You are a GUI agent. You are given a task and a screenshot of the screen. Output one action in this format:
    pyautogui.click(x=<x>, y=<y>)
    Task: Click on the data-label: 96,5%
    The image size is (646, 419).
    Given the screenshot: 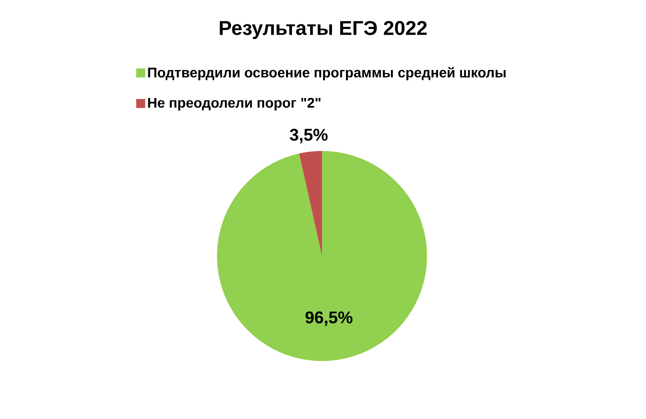 What is the action you would take?
    pyautogui.click(x=328, y=318)
    